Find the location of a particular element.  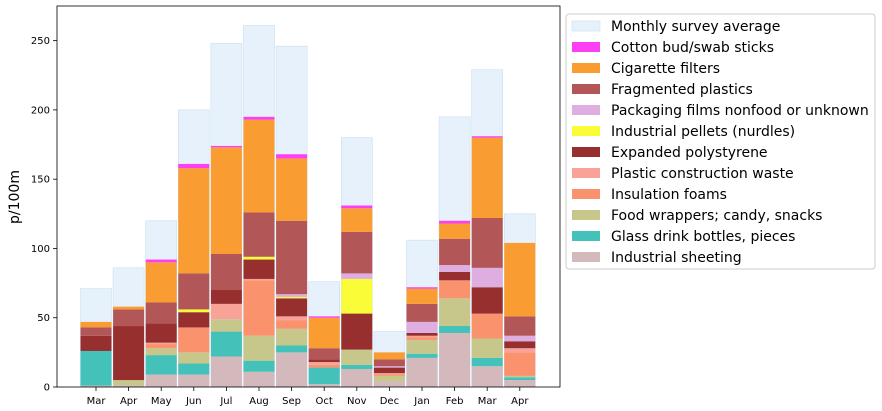

x-tick-label: Dec is located at coordinates (389, 401).